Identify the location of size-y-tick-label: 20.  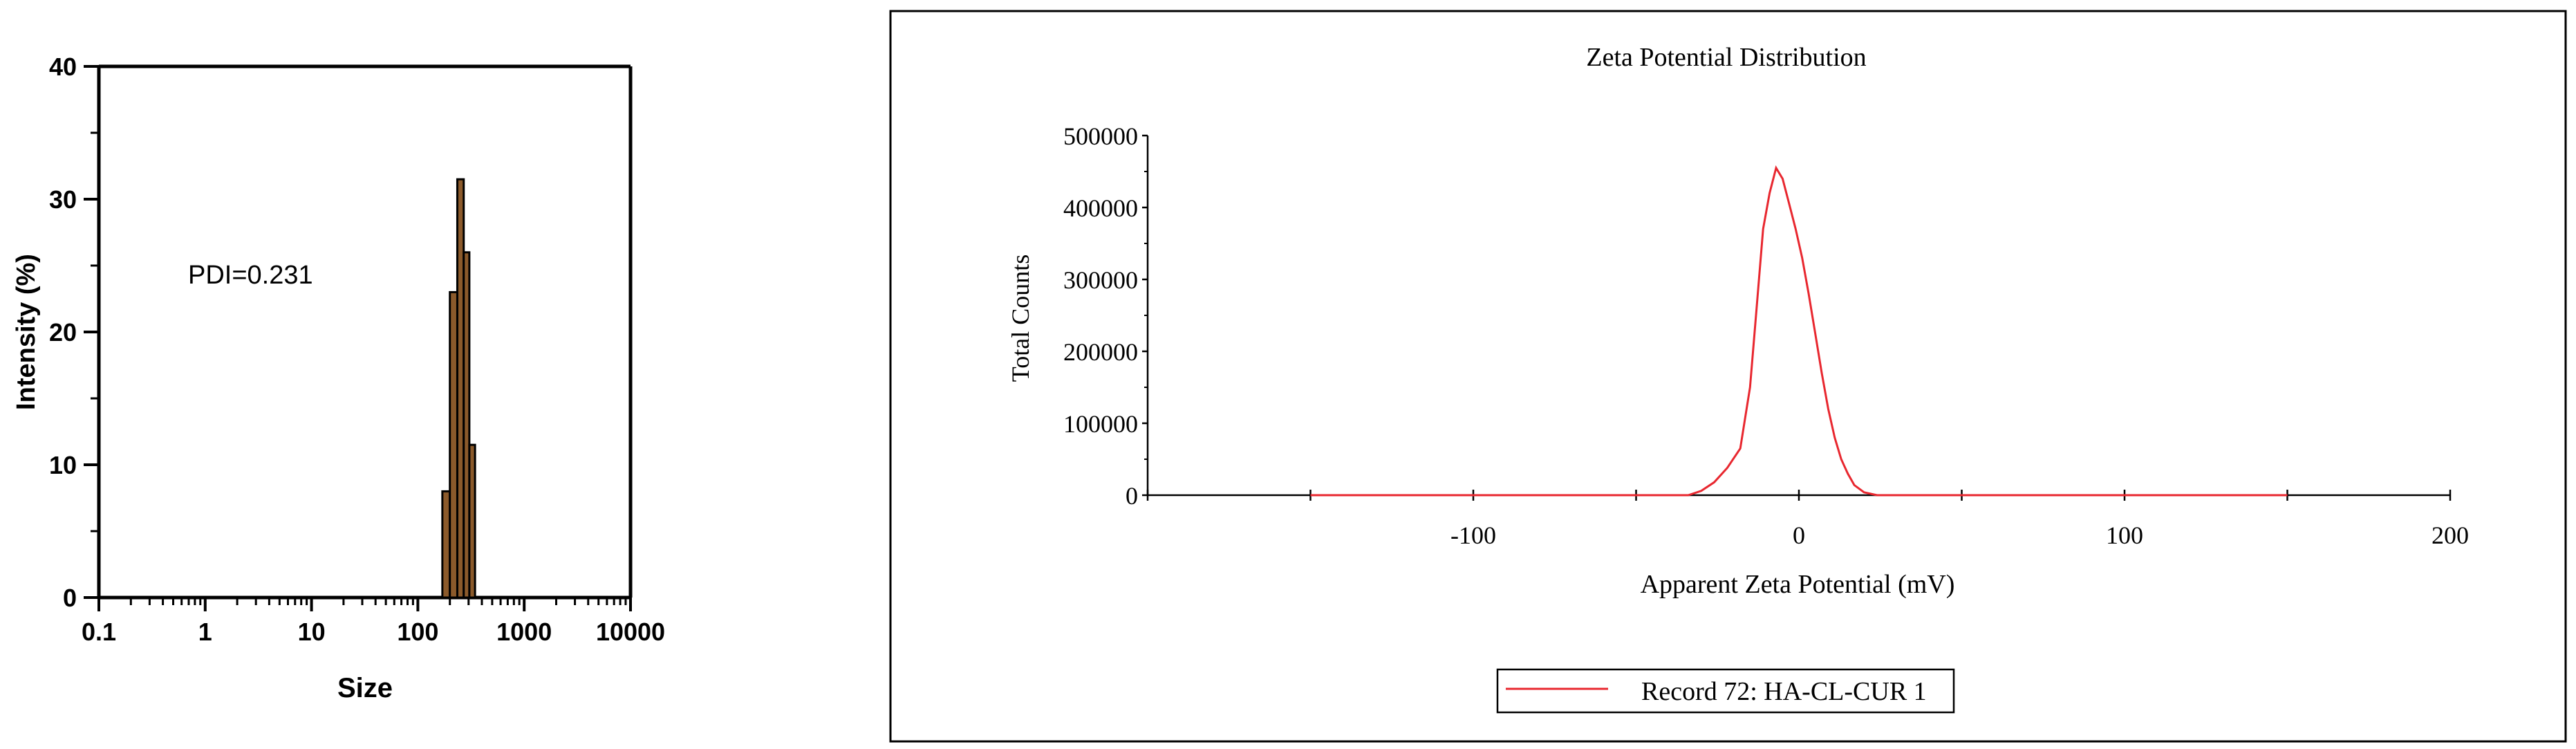
(63, 332).